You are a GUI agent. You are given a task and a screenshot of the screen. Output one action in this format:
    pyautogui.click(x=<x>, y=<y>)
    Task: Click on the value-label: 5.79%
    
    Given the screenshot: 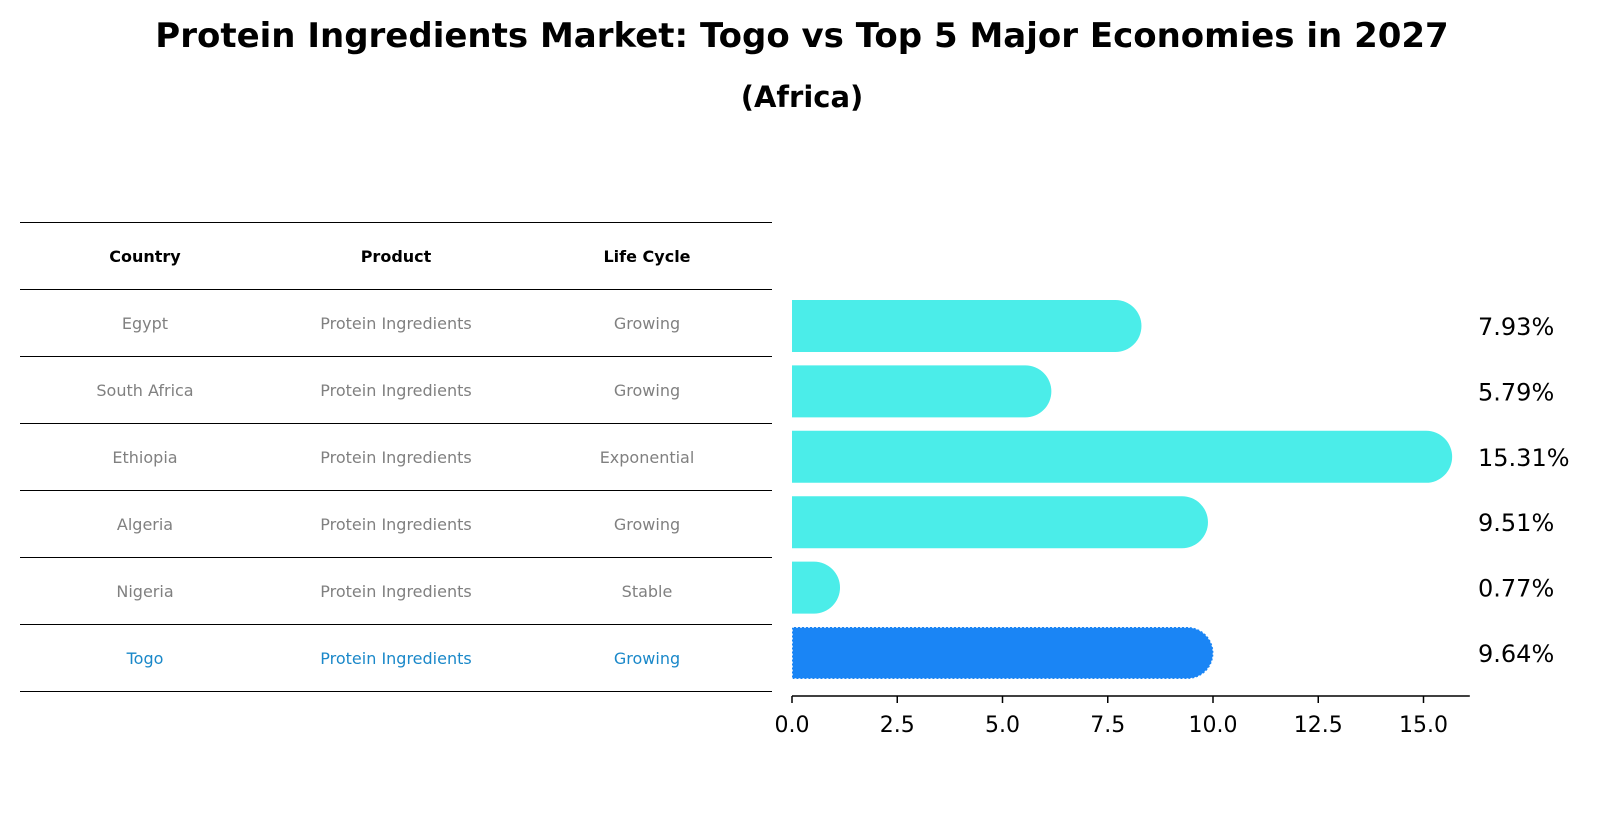 What is the action you would take?
    pyautogui.click(x=1516, y=392)
    